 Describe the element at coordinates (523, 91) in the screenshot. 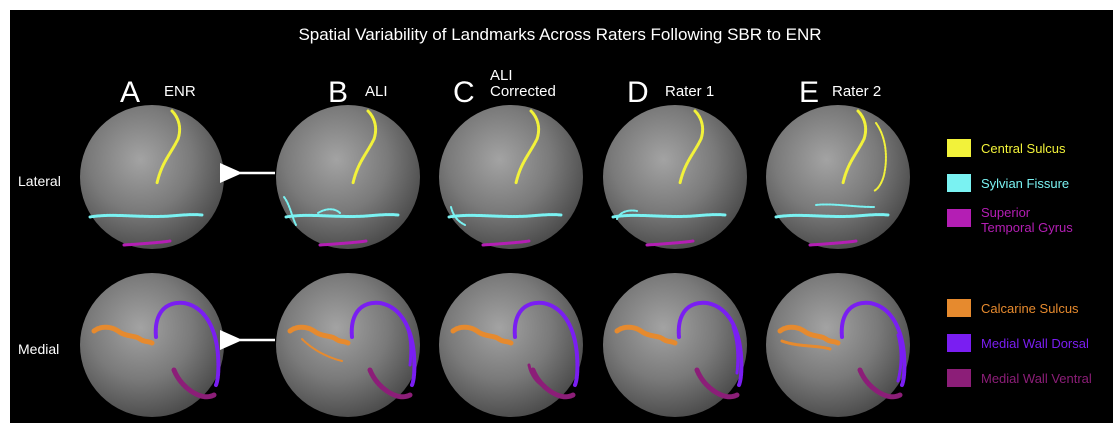

I see `column-label: Corrected` at that location.